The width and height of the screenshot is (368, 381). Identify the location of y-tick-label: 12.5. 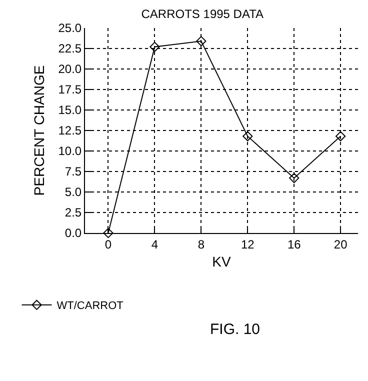
(70, 131).